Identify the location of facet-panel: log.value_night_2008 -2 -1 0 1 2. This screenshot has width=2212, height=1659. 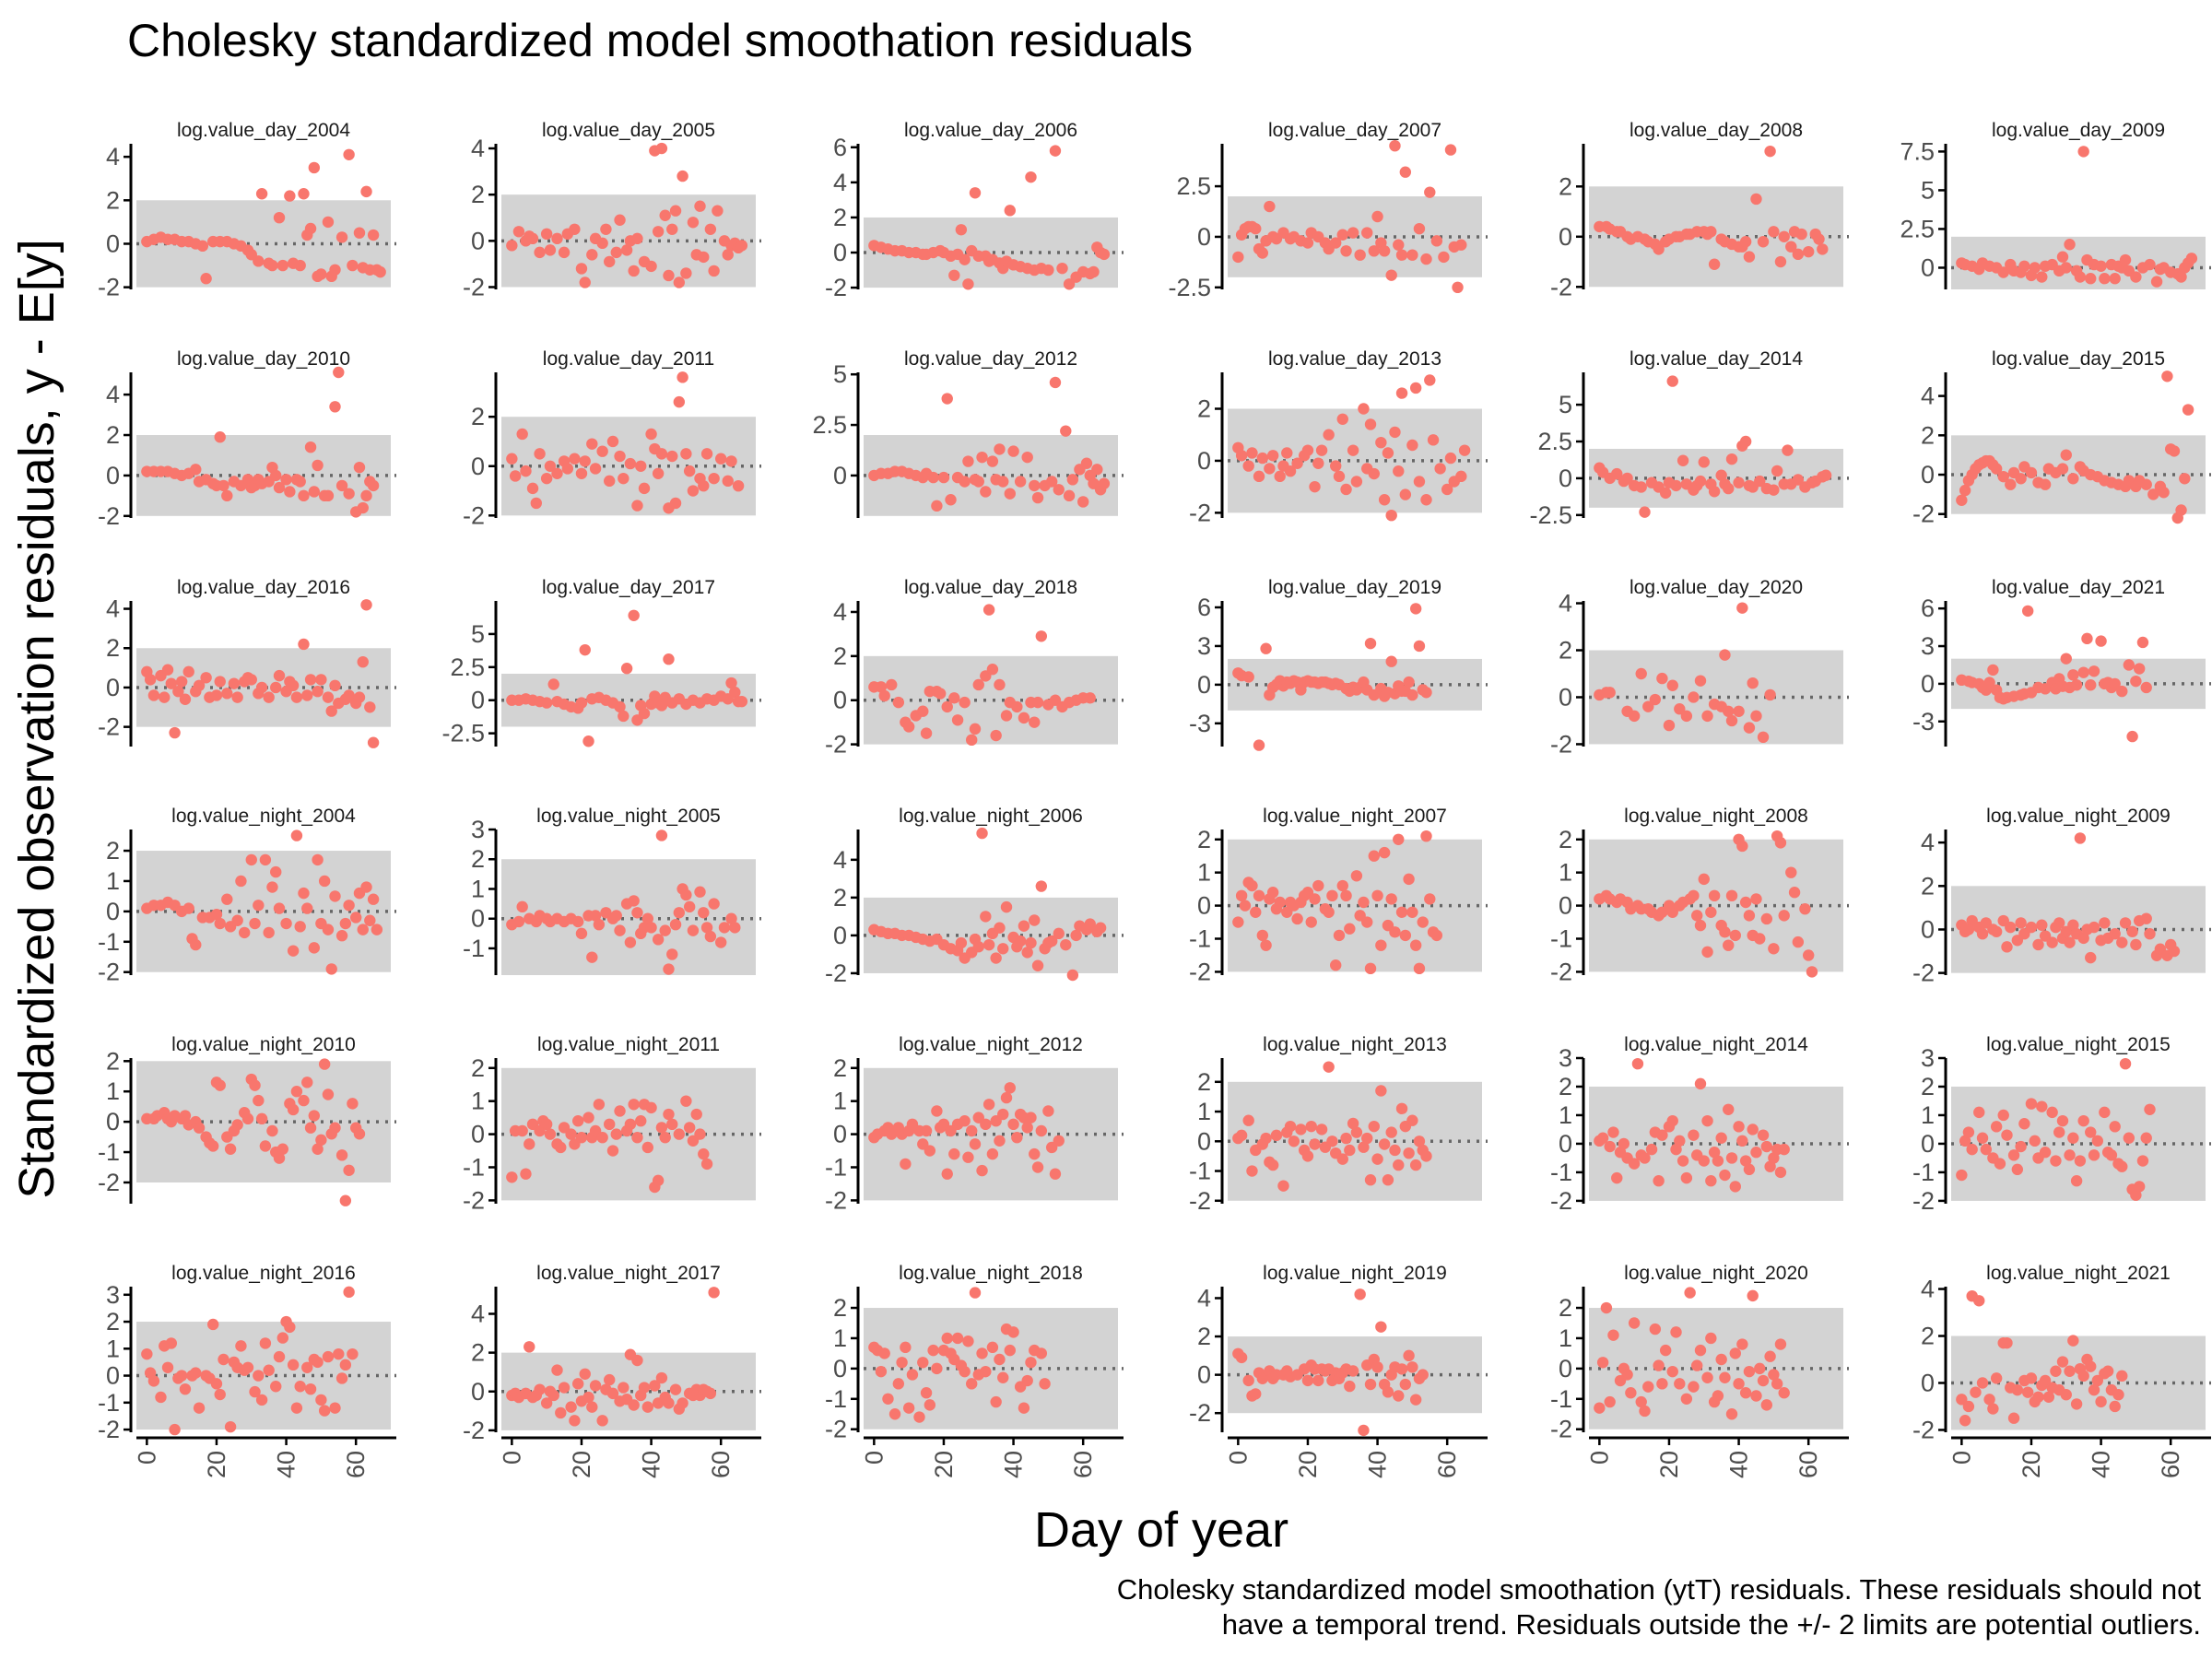
(1699, 895).